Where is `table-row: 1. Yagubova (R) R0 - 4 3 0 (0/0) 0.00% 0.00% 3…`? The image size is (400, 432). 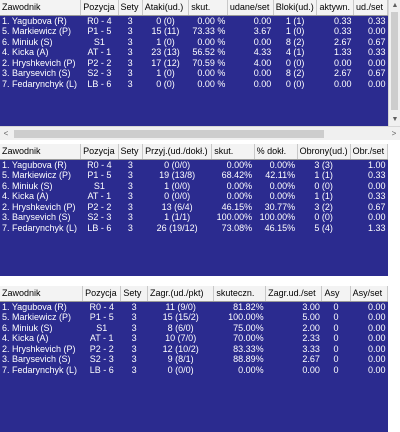
table-row: 1. Yagubova (R) R0 - 4 3 0 (0/0) 0.00% 0.00% 3… is located at coordinates (194, 164).